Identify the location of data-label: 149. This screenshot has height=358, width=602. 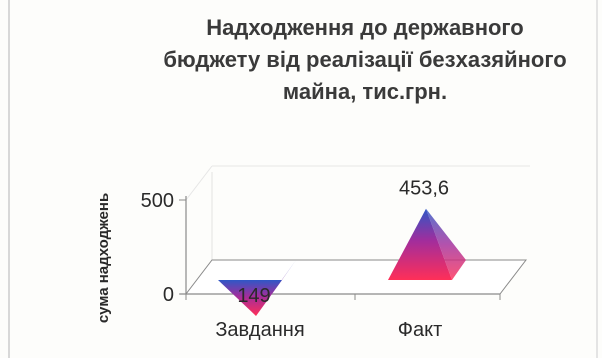
(253, 296).